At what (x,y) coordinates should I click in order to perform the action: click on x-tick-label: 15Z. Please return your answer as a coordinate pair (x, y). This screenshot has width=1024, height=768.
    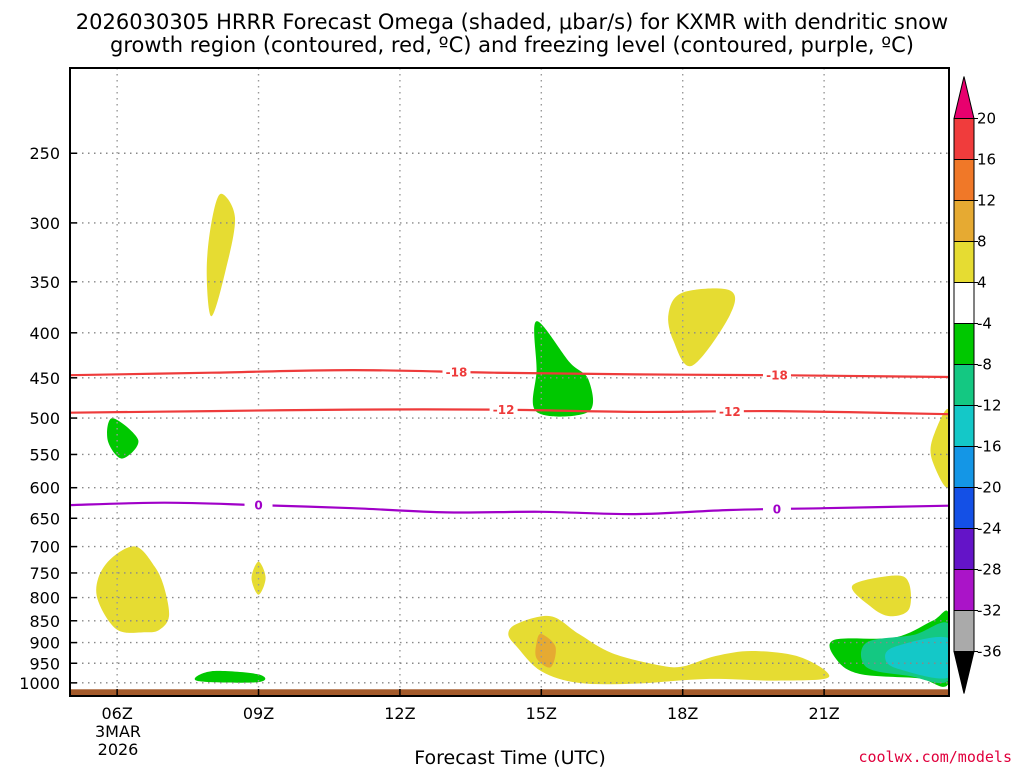
    Looking at the image, I should click on (541, 713).